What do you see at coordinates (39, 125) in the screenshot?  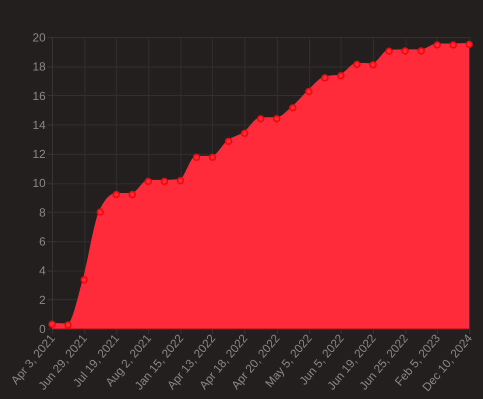 I see `y-tick-label: 14` at bounding box center [39, 125].